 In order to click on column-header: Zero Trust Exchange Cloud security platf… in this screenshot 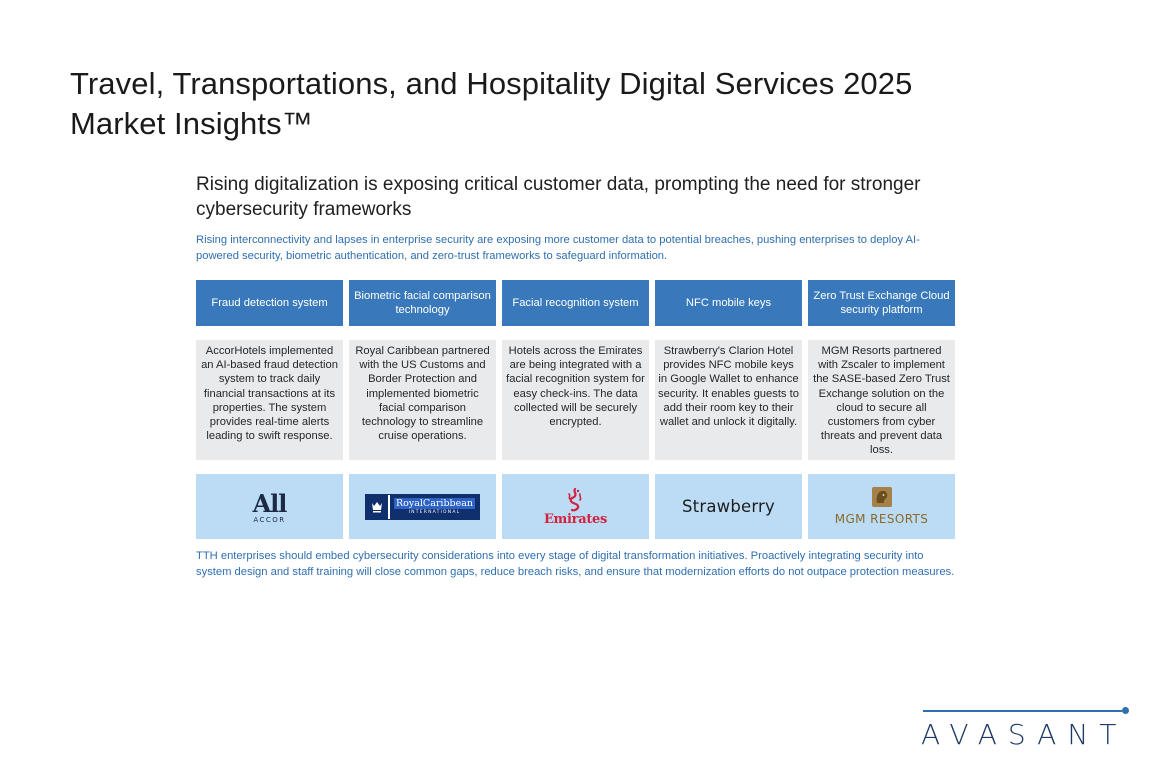, I will do `click(881, 303)`.